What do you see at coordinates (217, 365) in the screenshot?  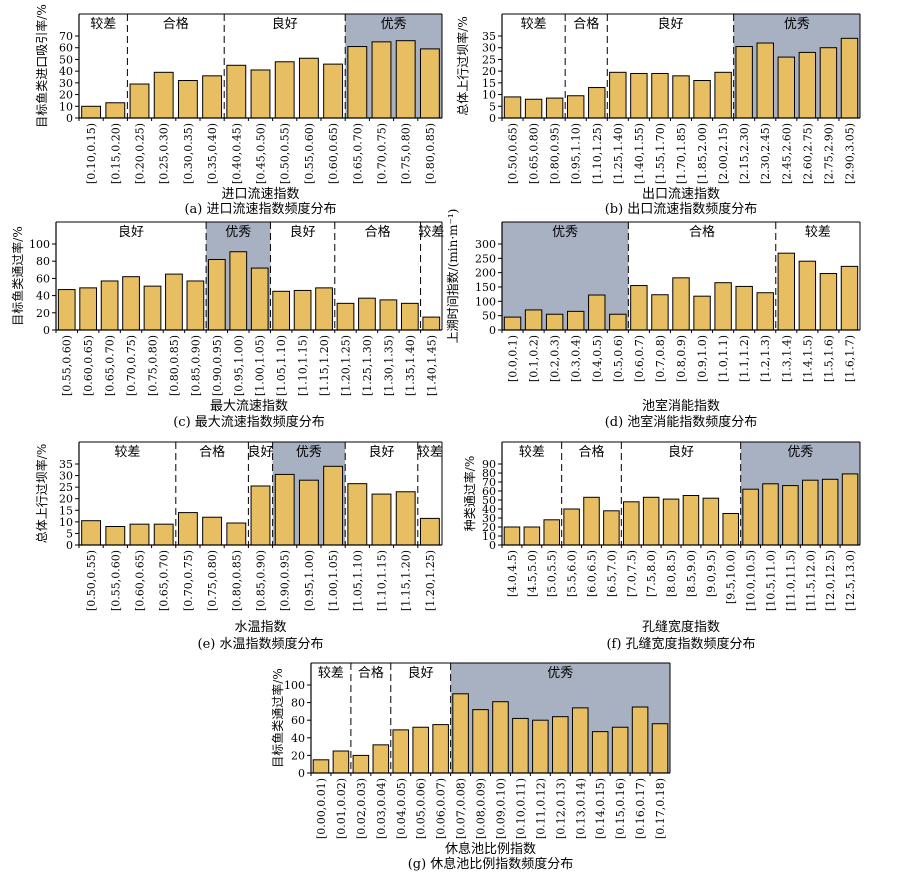 I see `x-tick-label: [0.90,0.95)` at bounding box center [217, 365].